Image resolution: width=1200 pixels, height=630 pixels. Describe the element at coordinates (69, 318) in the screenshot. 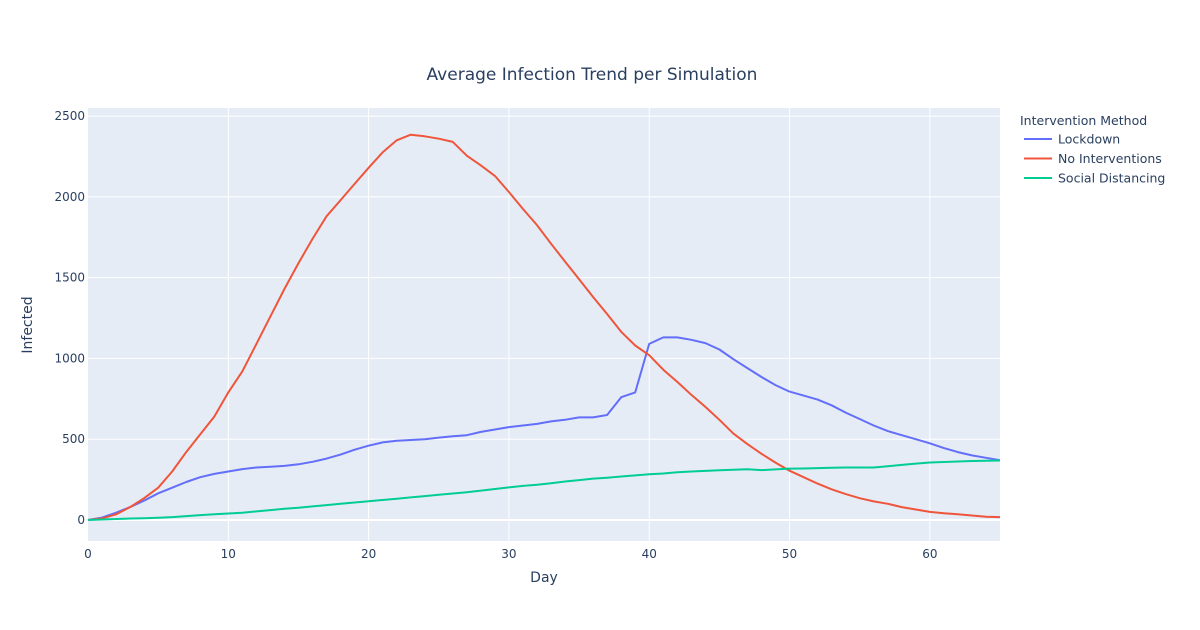

I see `y-axis-ticks: 0 500 1000 1500 2000 2500` at that location.